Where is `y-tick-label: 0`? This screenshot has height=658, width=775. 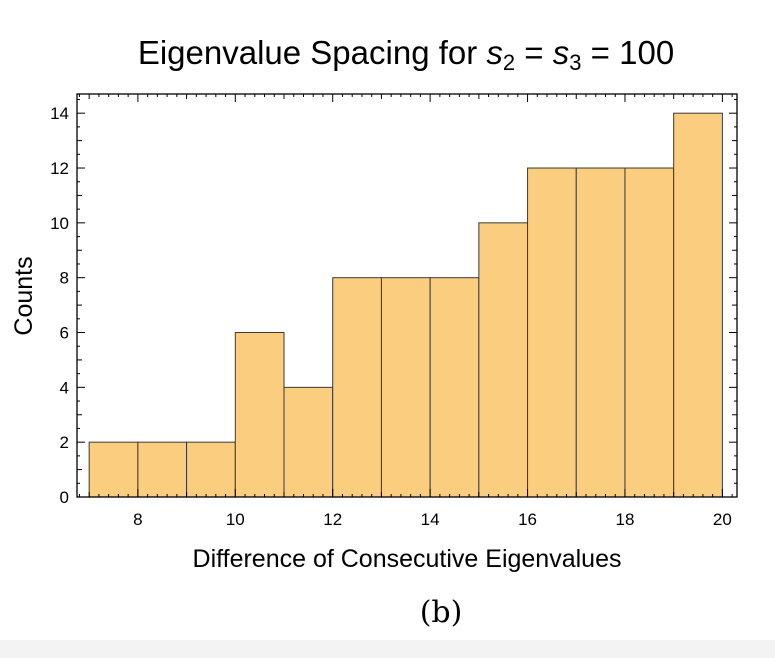 y-tick-label: 0 is located at coordinates (64, 497).